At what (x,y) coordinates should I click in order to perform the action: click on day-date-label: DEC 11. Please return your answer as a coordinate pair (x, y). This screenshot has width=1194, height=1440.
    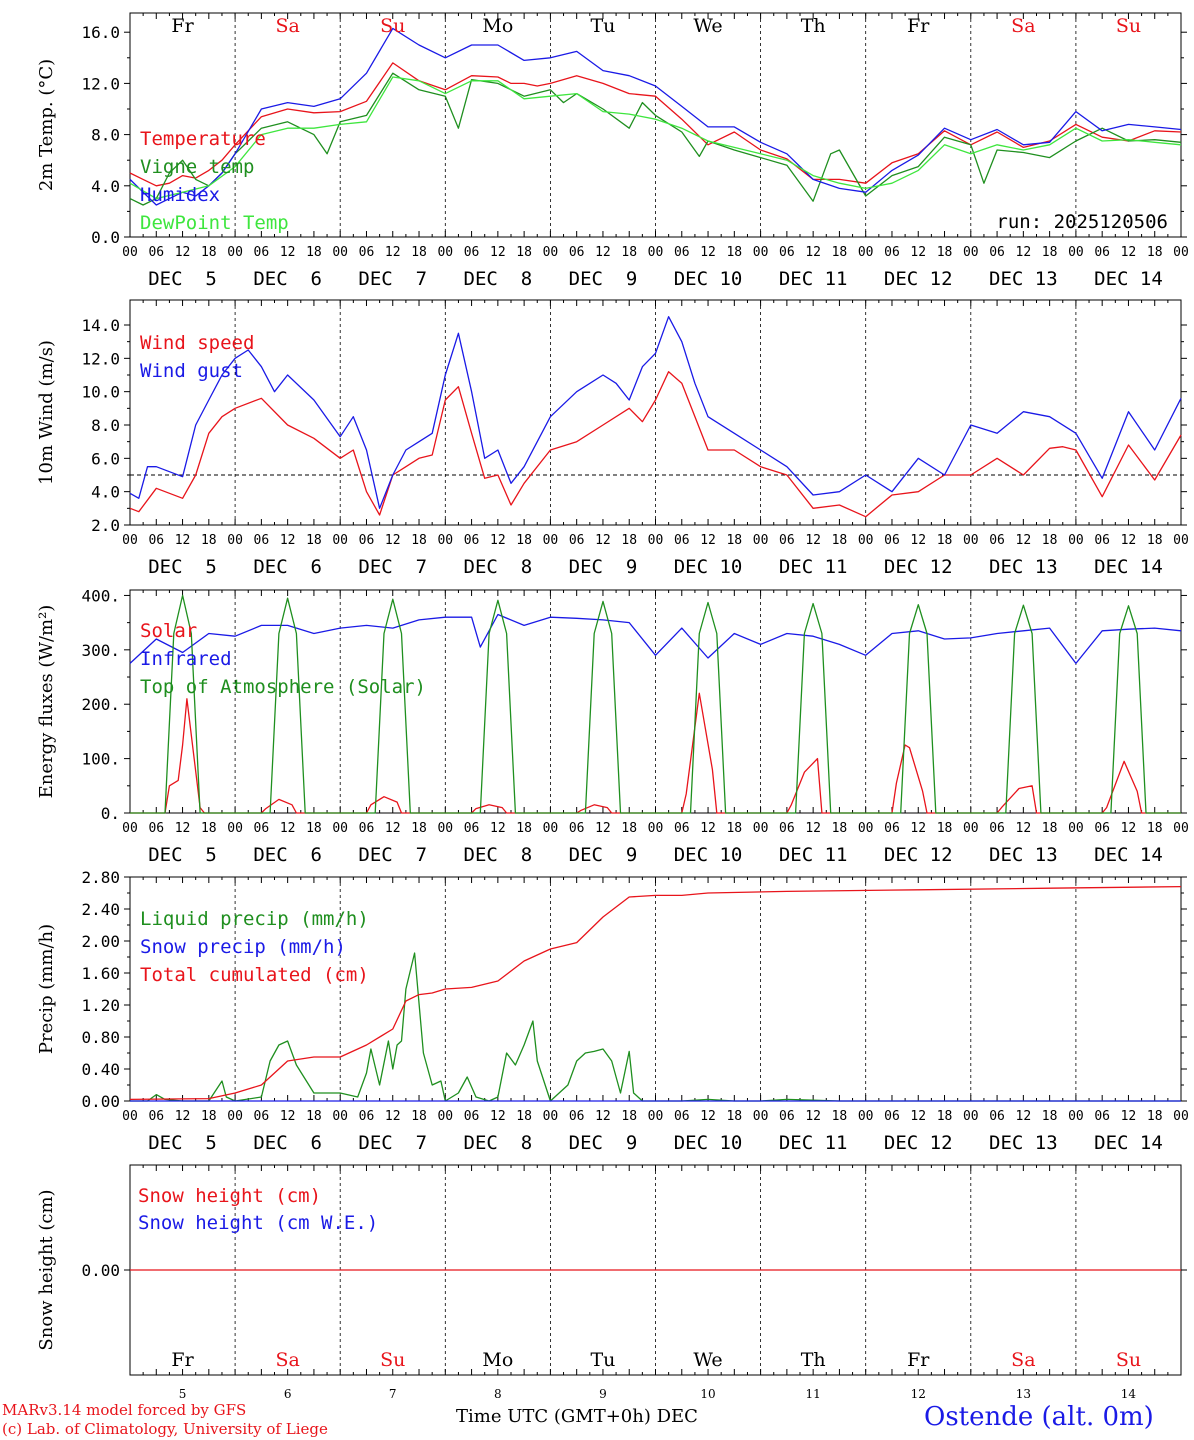
    Looking at the image, I should click on (813, 279).